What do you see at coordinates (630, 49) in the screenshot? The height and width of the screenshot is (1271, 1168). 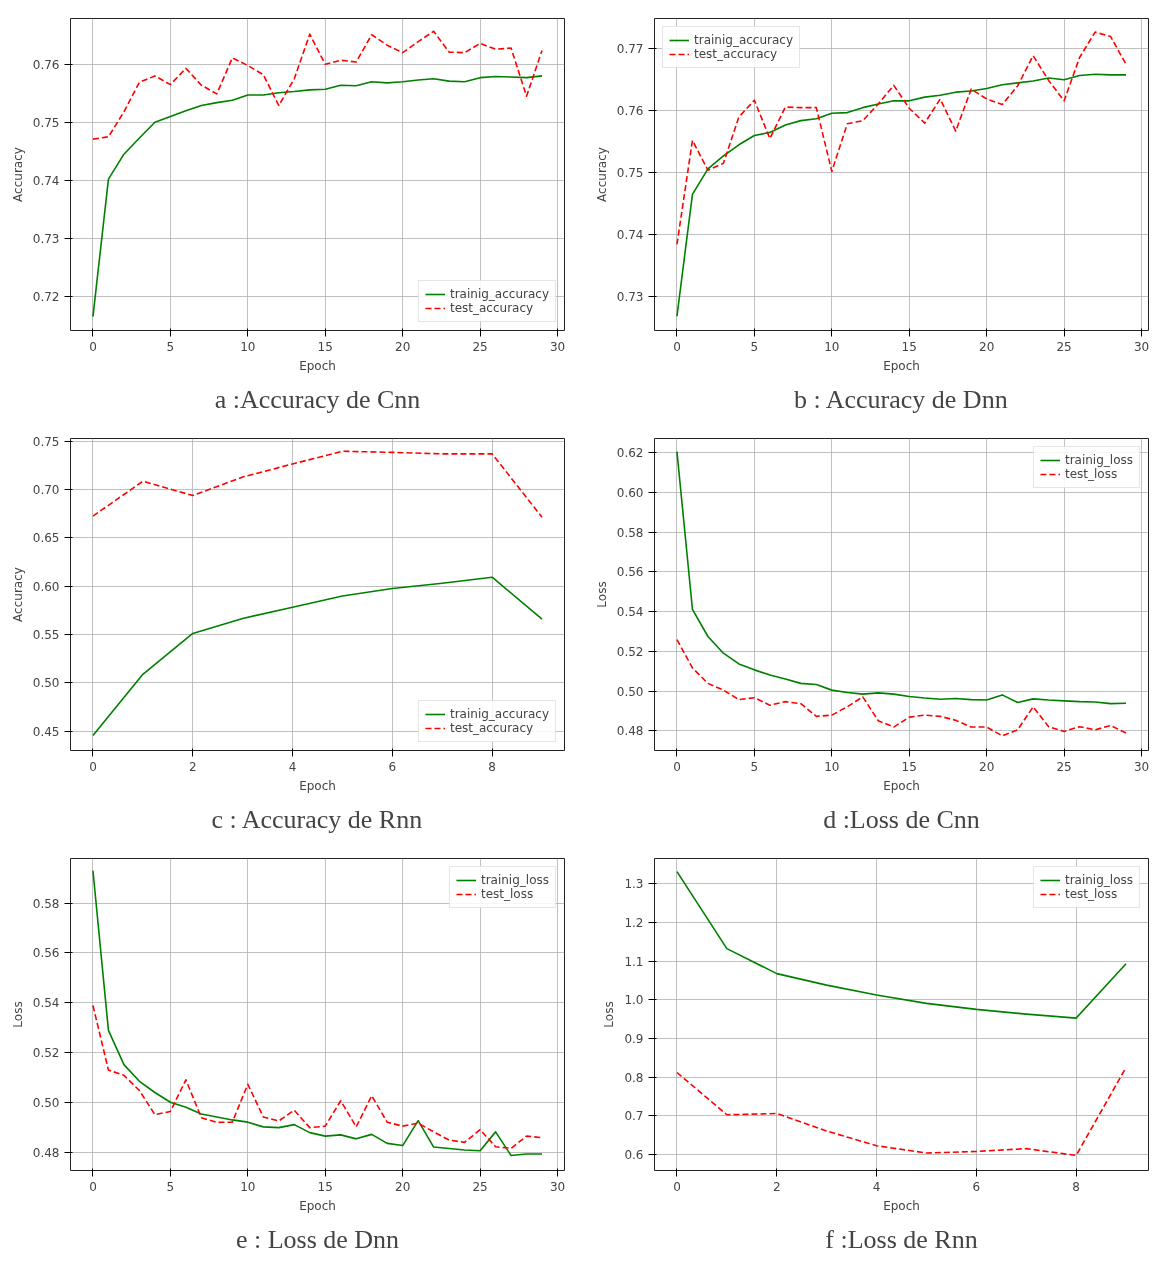 I see `y-tick-label: 0.77` at bounding box center [630, 49].